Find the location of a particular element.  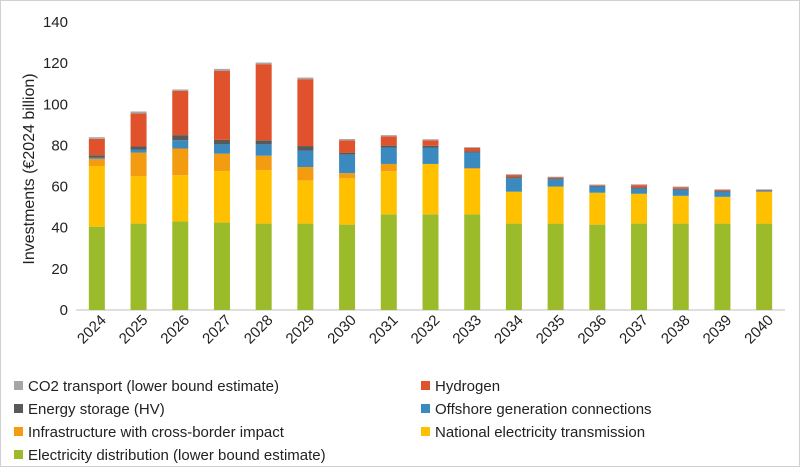

bar-segment-energy-storage-hv-2040 is located at coordinates (764, 190).